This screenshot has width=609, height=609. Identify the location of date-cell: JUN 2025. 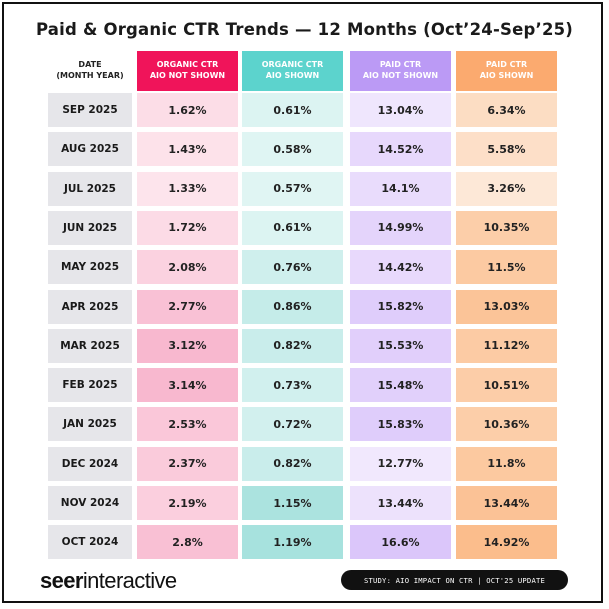
(90, 227).